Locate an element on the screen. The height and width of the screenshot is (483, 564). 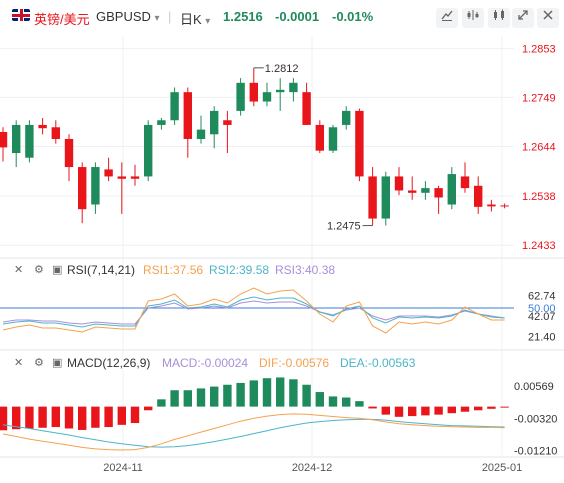
price-tick-label: 1.2433 is located at coordinates (539, 246).